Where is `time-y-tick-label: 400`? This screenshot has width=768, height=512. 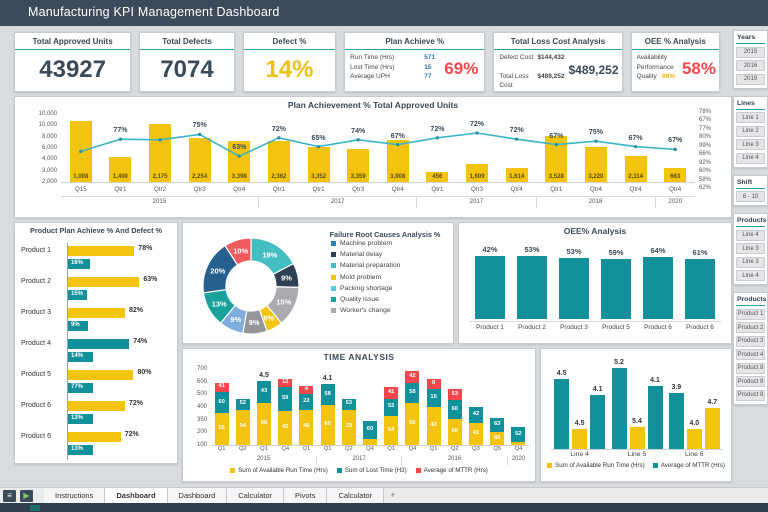 time-y-tick-label: 400 is located at coordinates (201, 406).